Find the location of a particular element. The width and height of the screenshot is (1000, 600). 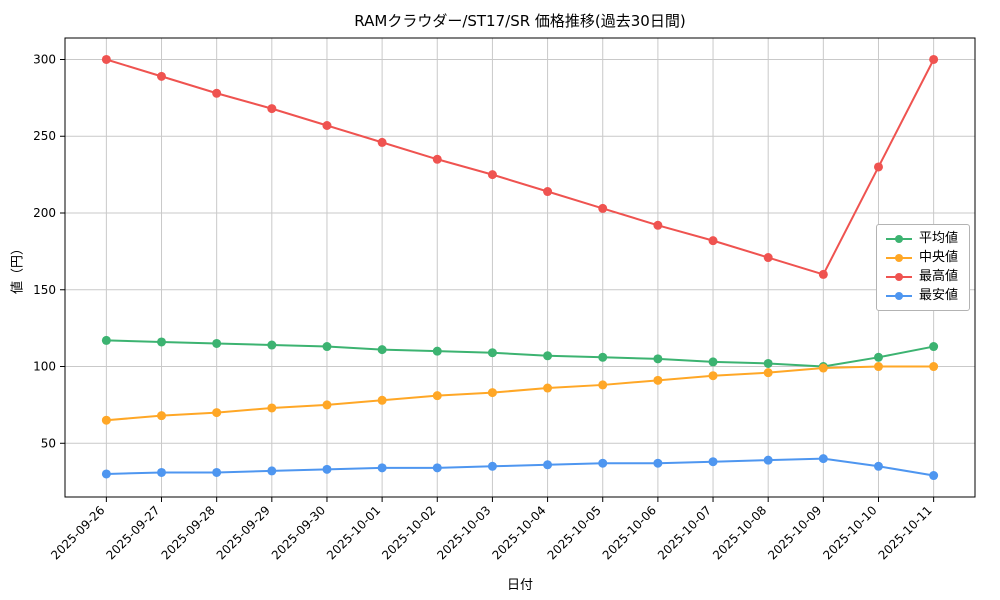

legend-item: 中央値 is located at coordinates (921, 257).